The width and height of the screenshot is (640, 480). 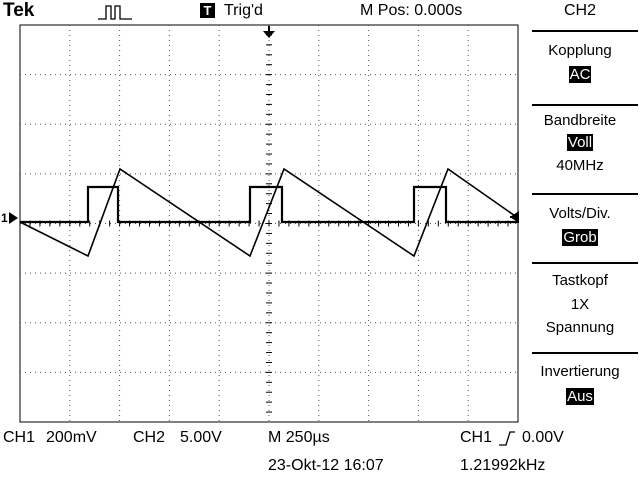 What do you see at coordinates (580, 371) in the screenshot?
I see `menu-item-invertierung-label: Invertierung` at bounding box center [580, 371].